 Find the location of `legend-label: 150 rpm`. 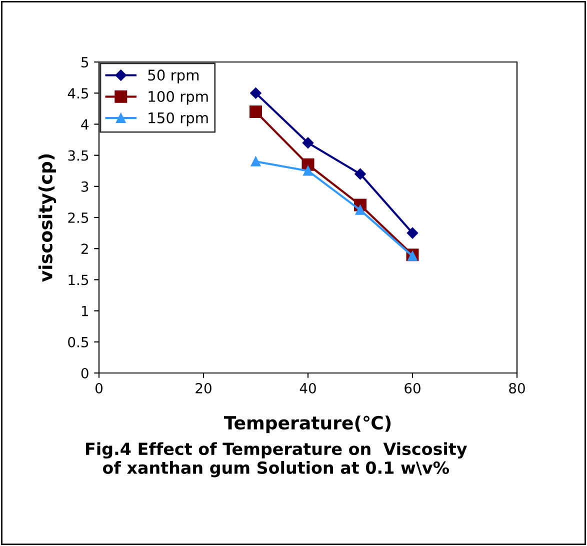

legend-label: 150 rpm is located at coordinates (178, 119).